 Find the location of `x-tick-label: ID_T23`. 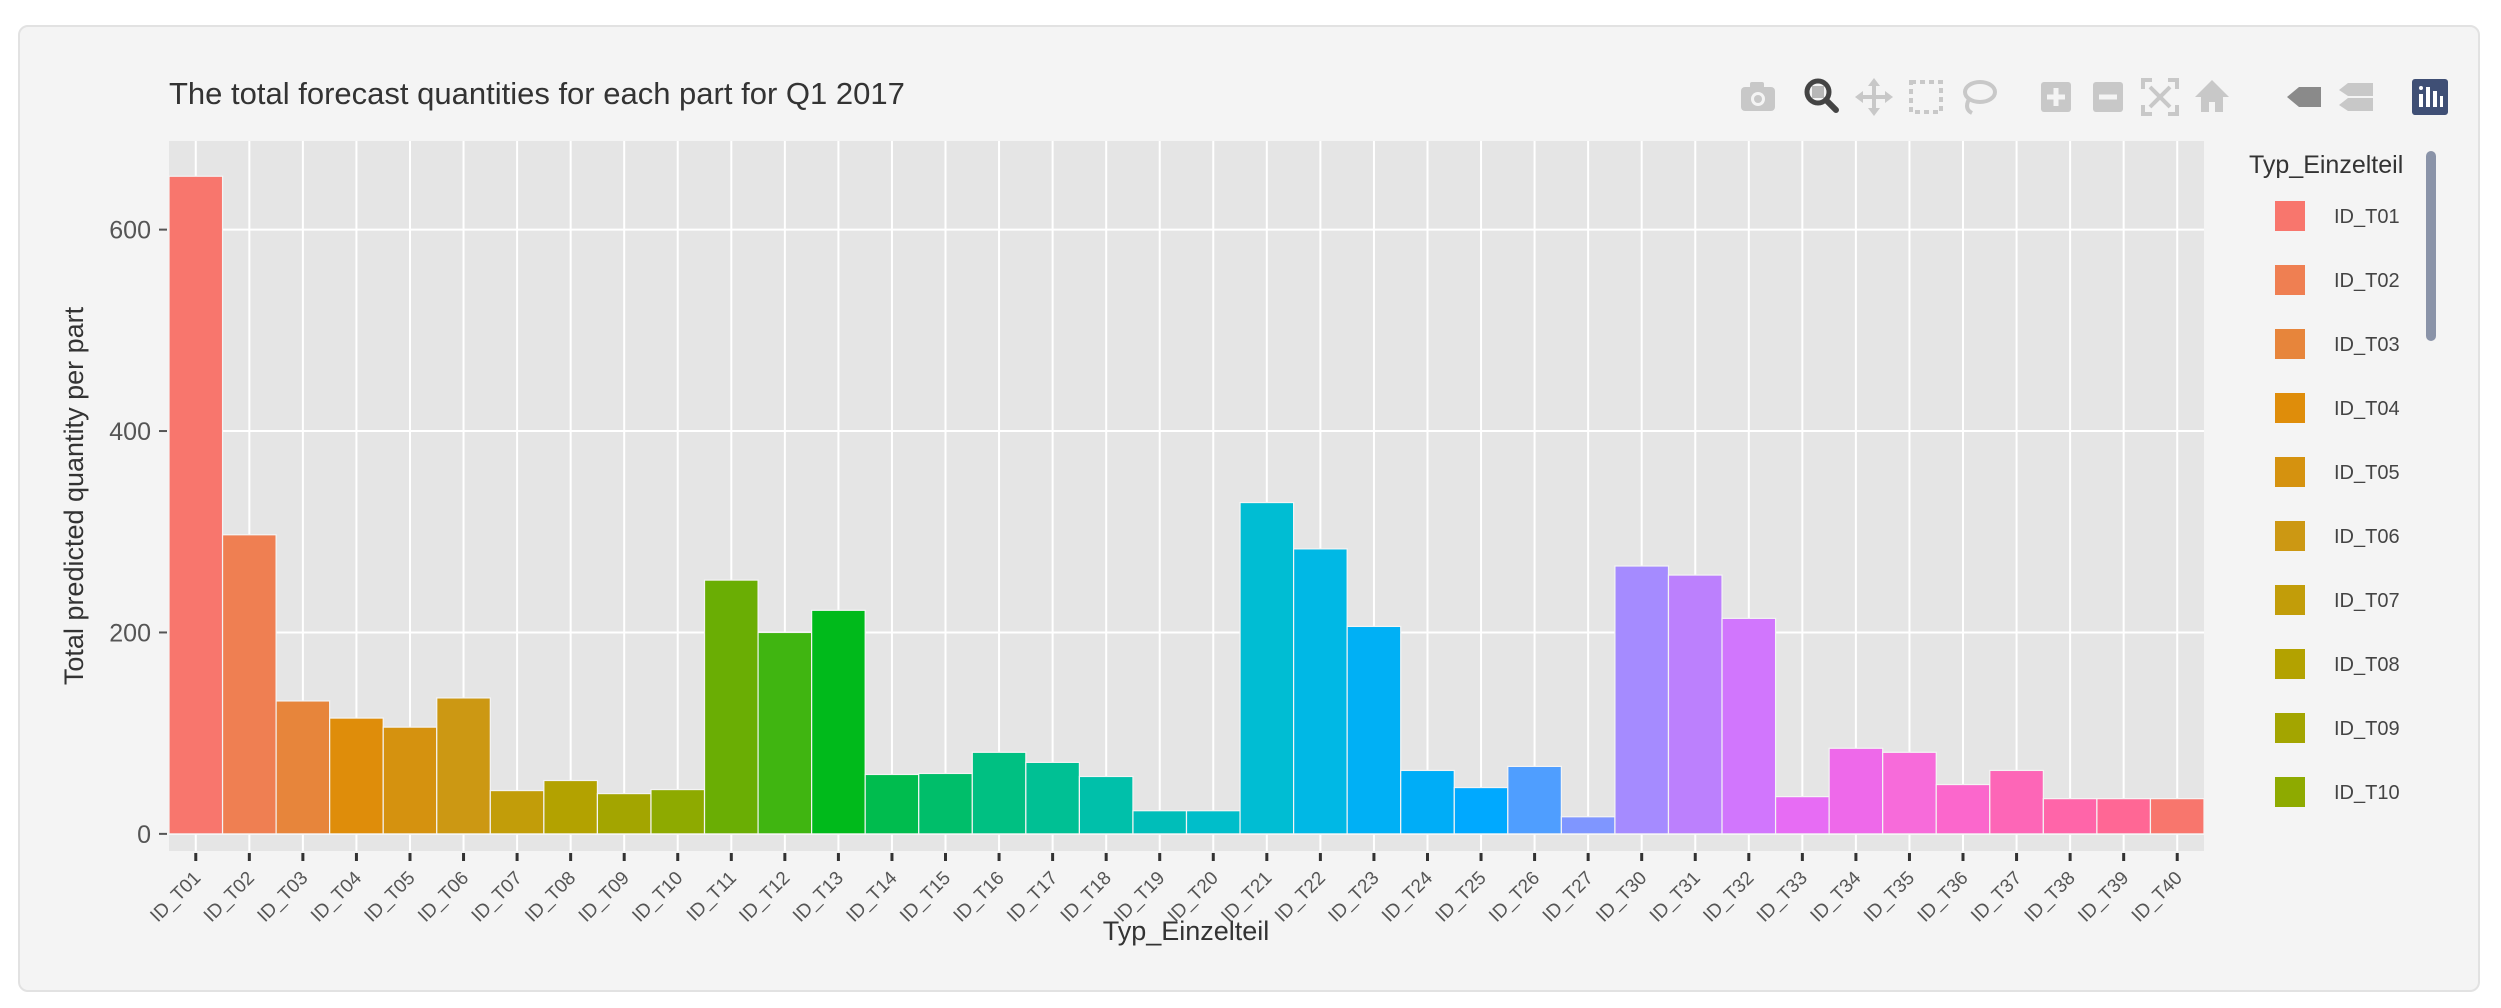

x-tick-label: ID_T23 is located at coordinates (1354, 897).